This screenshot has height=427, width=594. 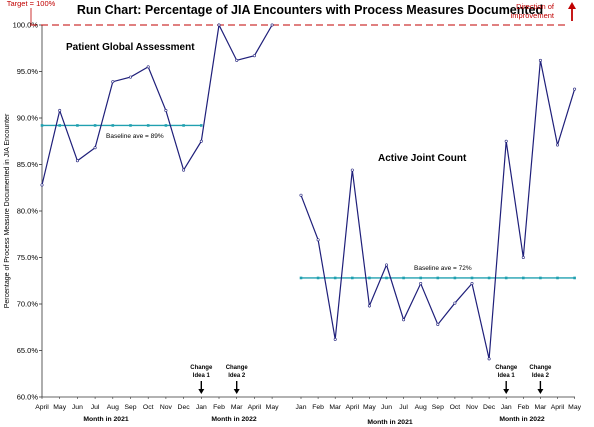 What do you see at coordinates (28, 211) in the screenshot?
I see `y-tick-label: 80.0%` at bounding box center [28, 211].